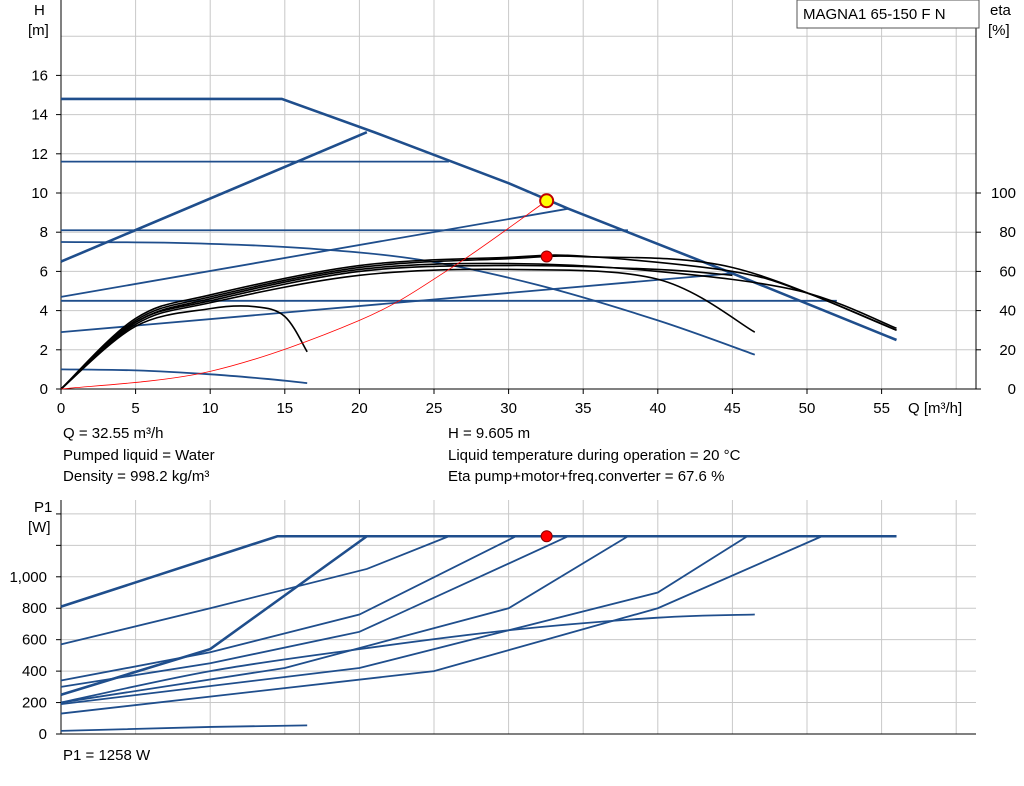 This screenshot has height=786, width=1024. I want to click on y-tick-label: 8, so click(44, 232).